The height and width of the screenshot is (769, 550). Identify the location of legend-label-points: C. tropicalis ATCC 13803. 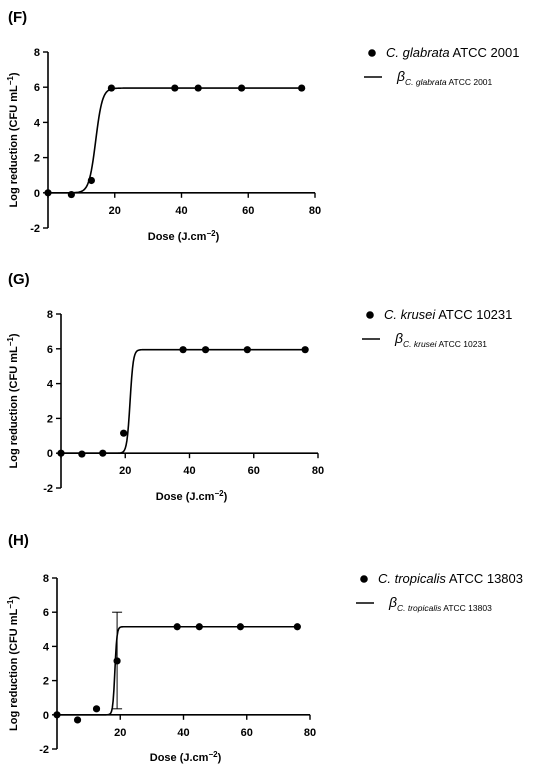
(450, 578).